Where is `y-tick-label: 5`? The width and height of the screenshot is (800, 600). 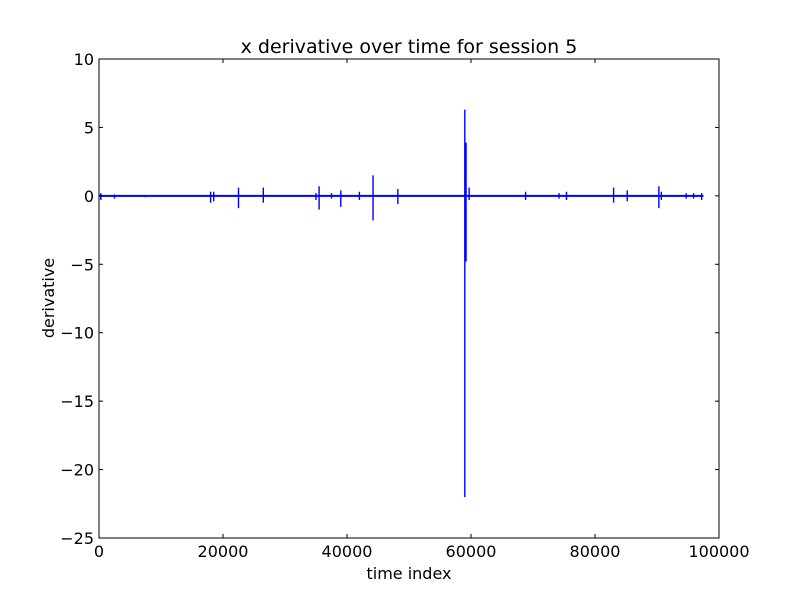 y-tick-label: 5 is located at coordinates (89, 127).